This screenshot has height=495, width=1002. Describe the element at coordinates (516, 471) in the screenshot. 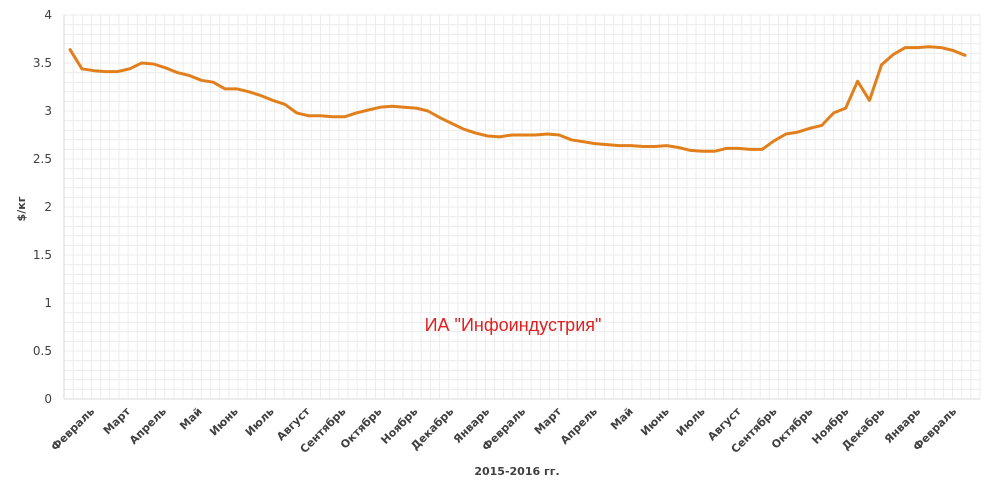

I see `x-axis-title: 2015-2016 гг.` at that location.